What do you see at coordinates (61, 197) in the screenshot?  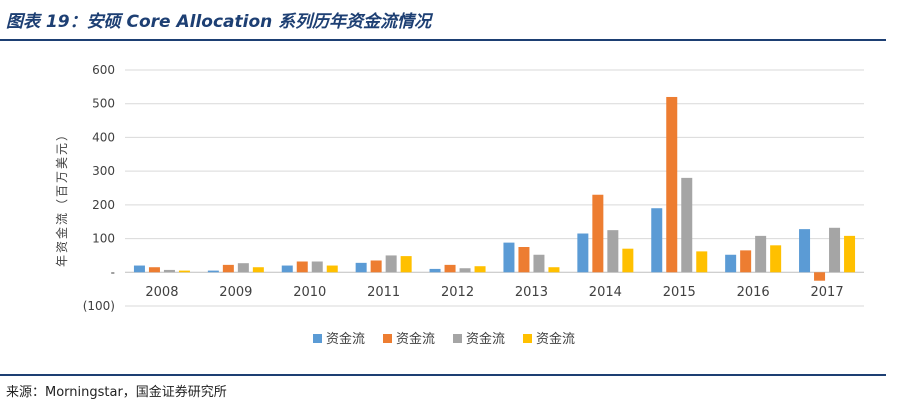 I see `y-axis-label: 年资金流（百万美元）` at bounding box center [61, 197].